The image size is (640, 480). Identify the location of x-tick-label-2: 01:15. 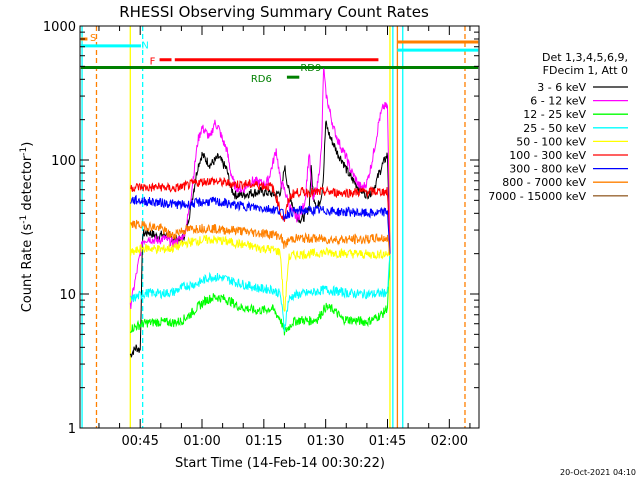
(263, 441).